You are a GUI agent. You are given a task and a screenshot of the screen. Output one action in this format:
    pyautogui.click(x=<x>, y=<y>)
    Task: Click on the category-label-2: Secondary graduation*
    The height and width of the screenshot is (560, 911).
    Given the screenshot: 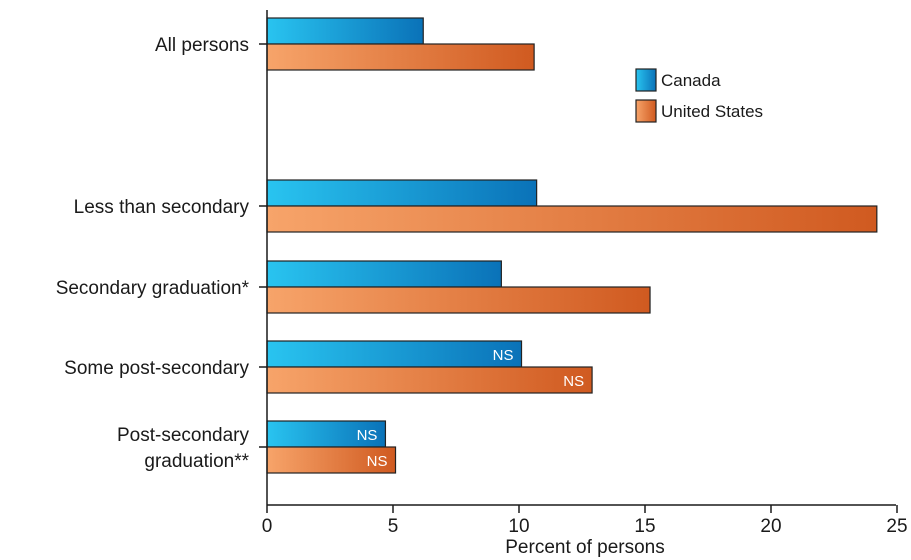 What is the action you would take?
    pyautogui.click(x=153, y=288)
    